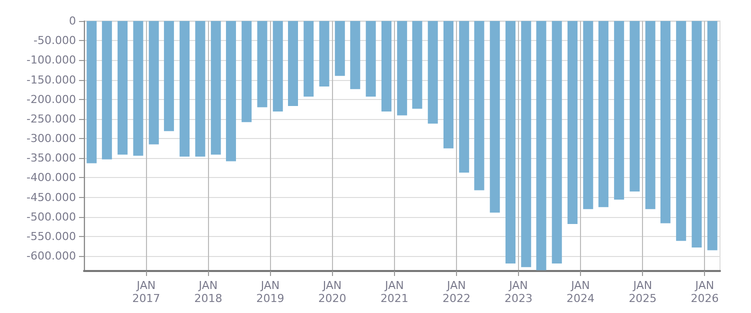  Describe the element at coordinates (51, 237) in the screenshot. I see `y-tick-label: -550.000` at that location.